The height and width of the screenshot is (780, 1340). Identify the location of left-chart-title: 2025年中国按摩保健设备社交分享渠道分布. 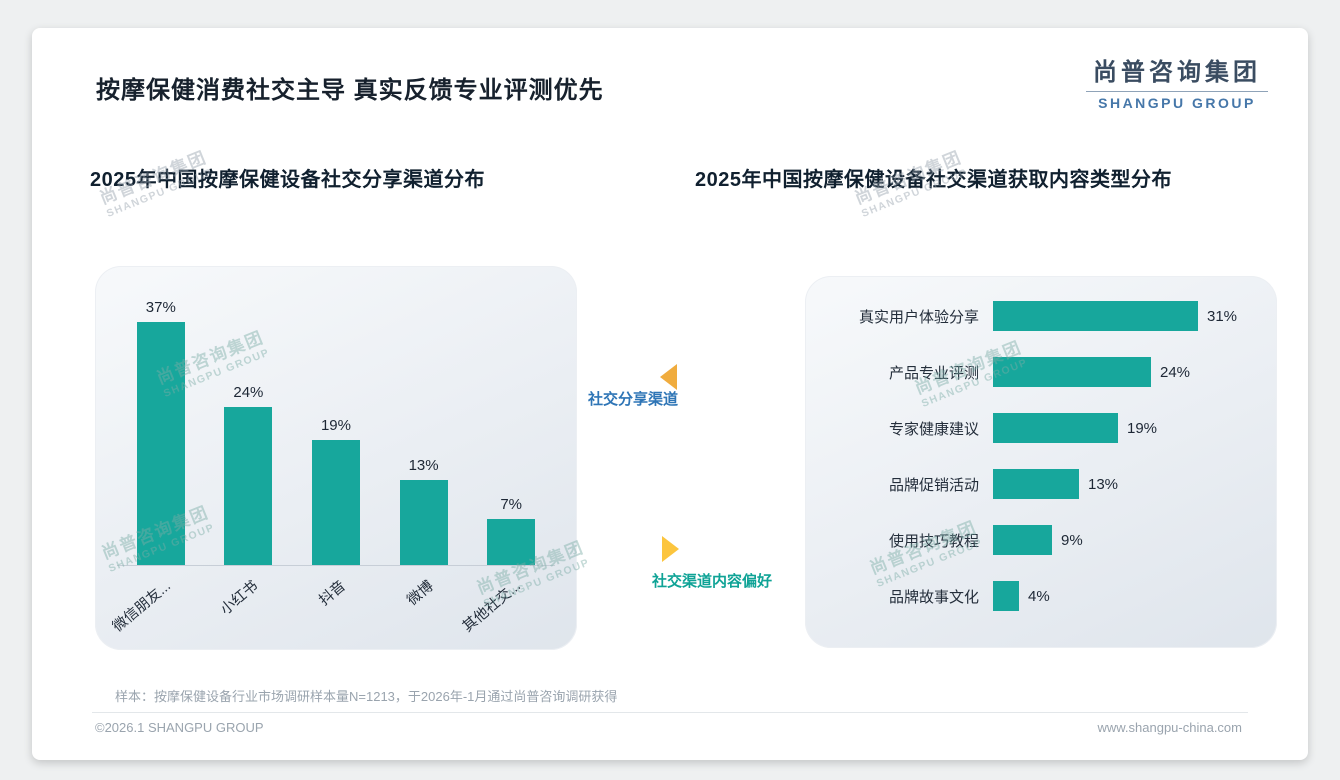
(287, 180).